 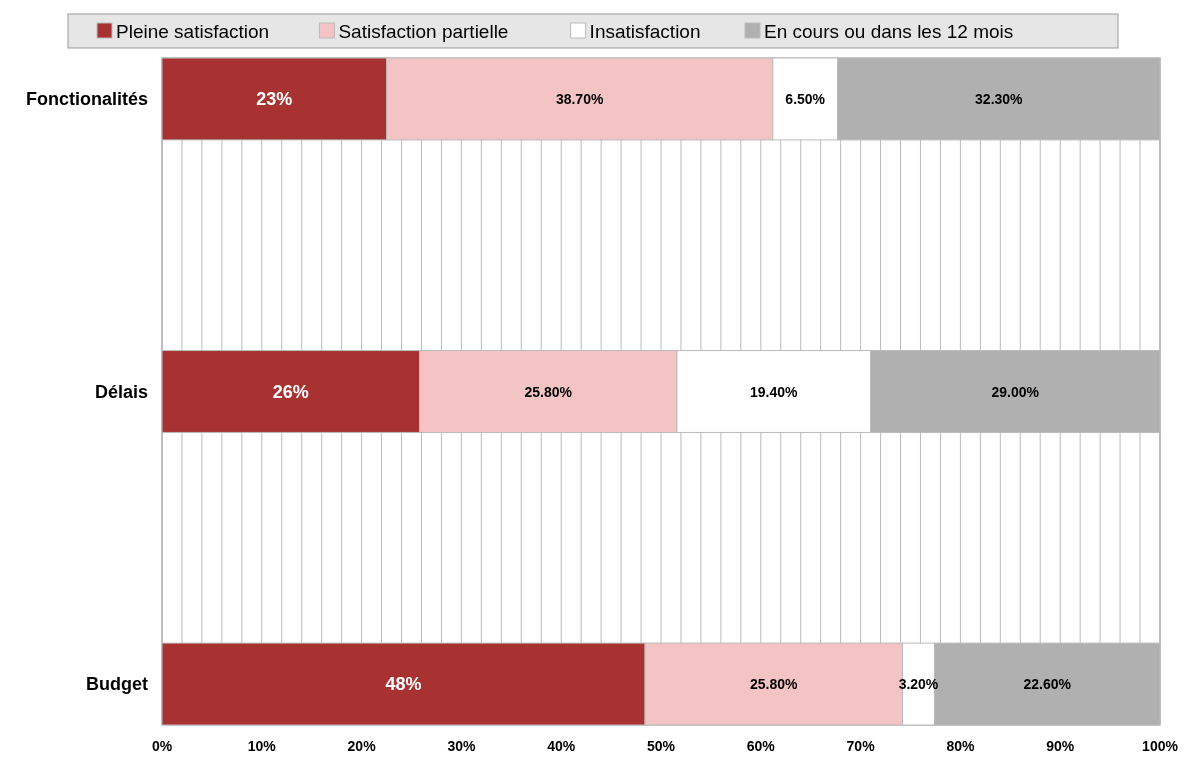 I want to click on x-tick-label: 10%, so click(x=262, y=746).